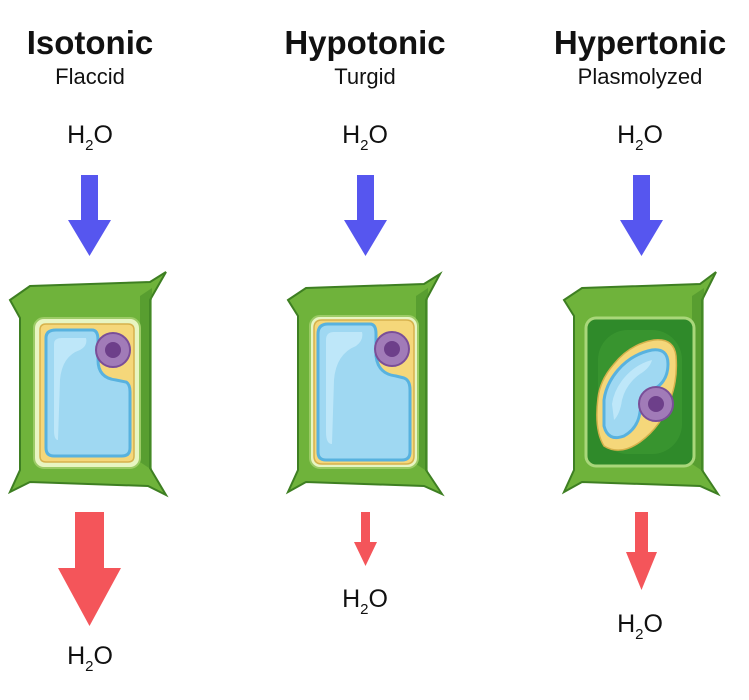  Describe the element at coordinates (89, 215) in the screenshot. I see `isotonic-influx-arrow` at that location.